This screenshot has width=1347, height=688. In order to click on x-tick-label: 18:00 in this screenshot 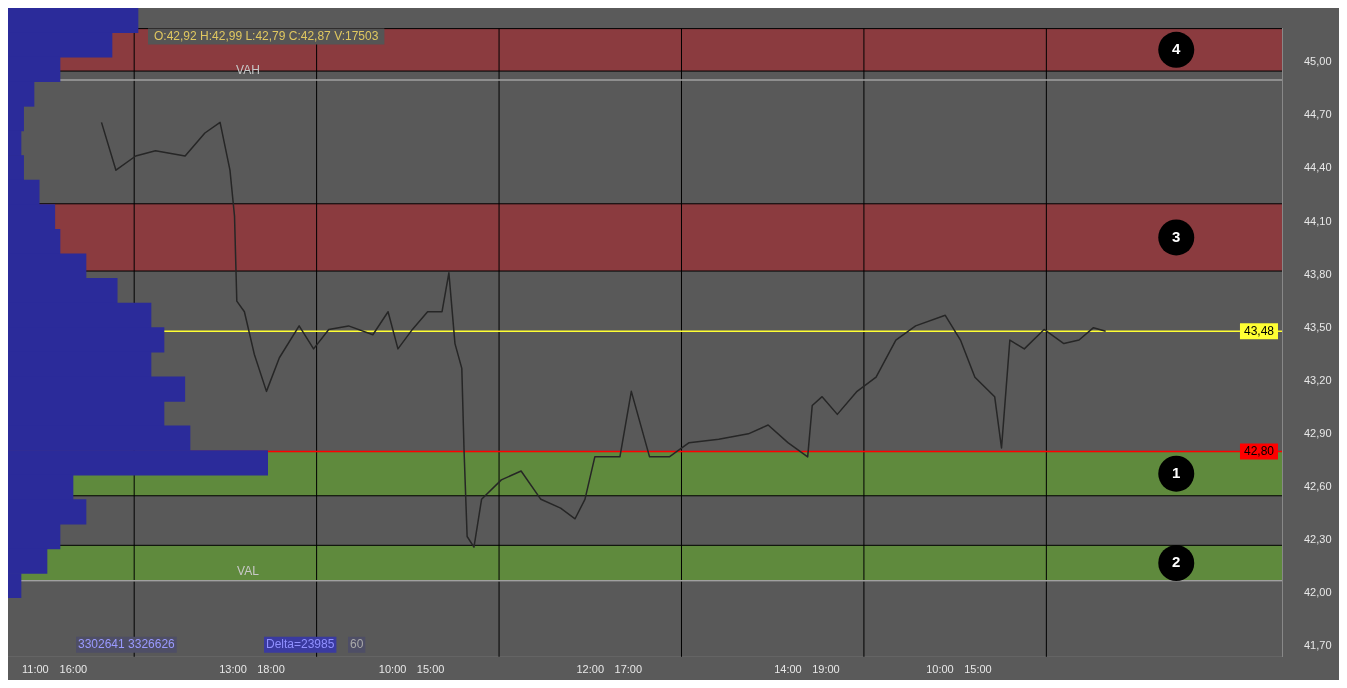, I will do `click(271, 669)`.